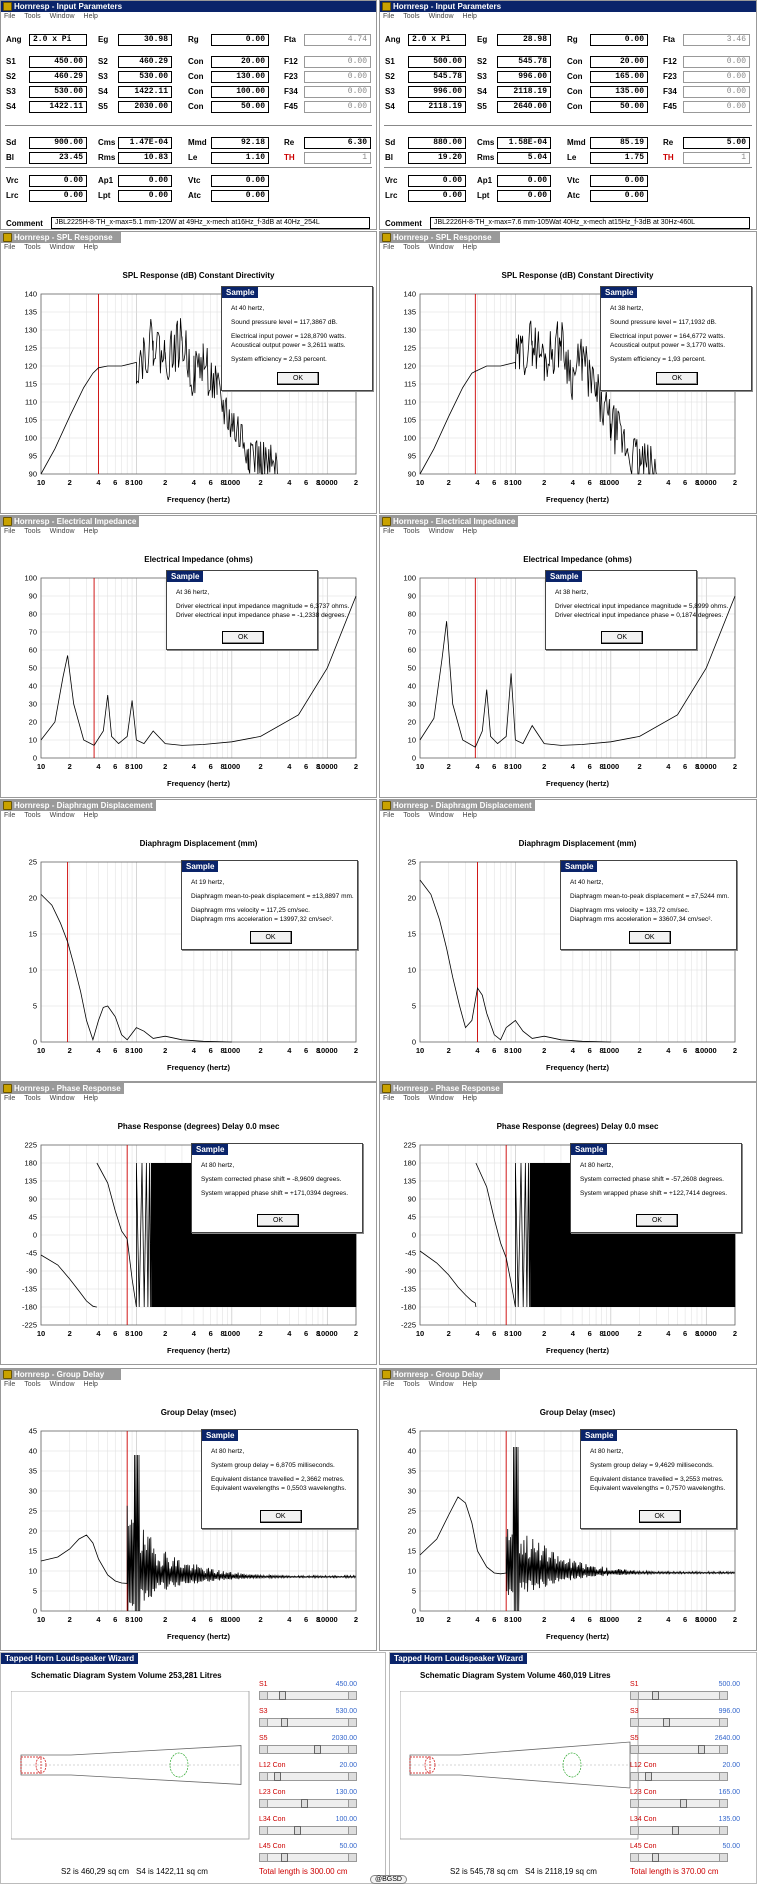 The image size is (757, 1887). Describe the element at coordinates (716, 143) in the screenshot. I see `param-value-field: 5.00` at that location.